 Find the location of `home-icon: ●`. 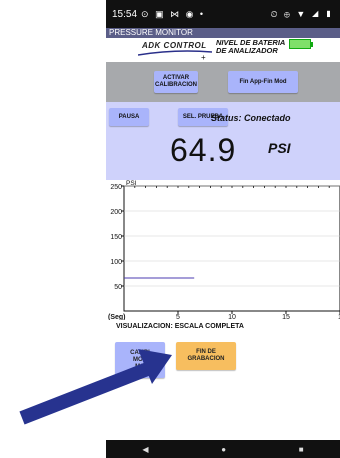

home-icon: ● is located at coordinates (224, 449).